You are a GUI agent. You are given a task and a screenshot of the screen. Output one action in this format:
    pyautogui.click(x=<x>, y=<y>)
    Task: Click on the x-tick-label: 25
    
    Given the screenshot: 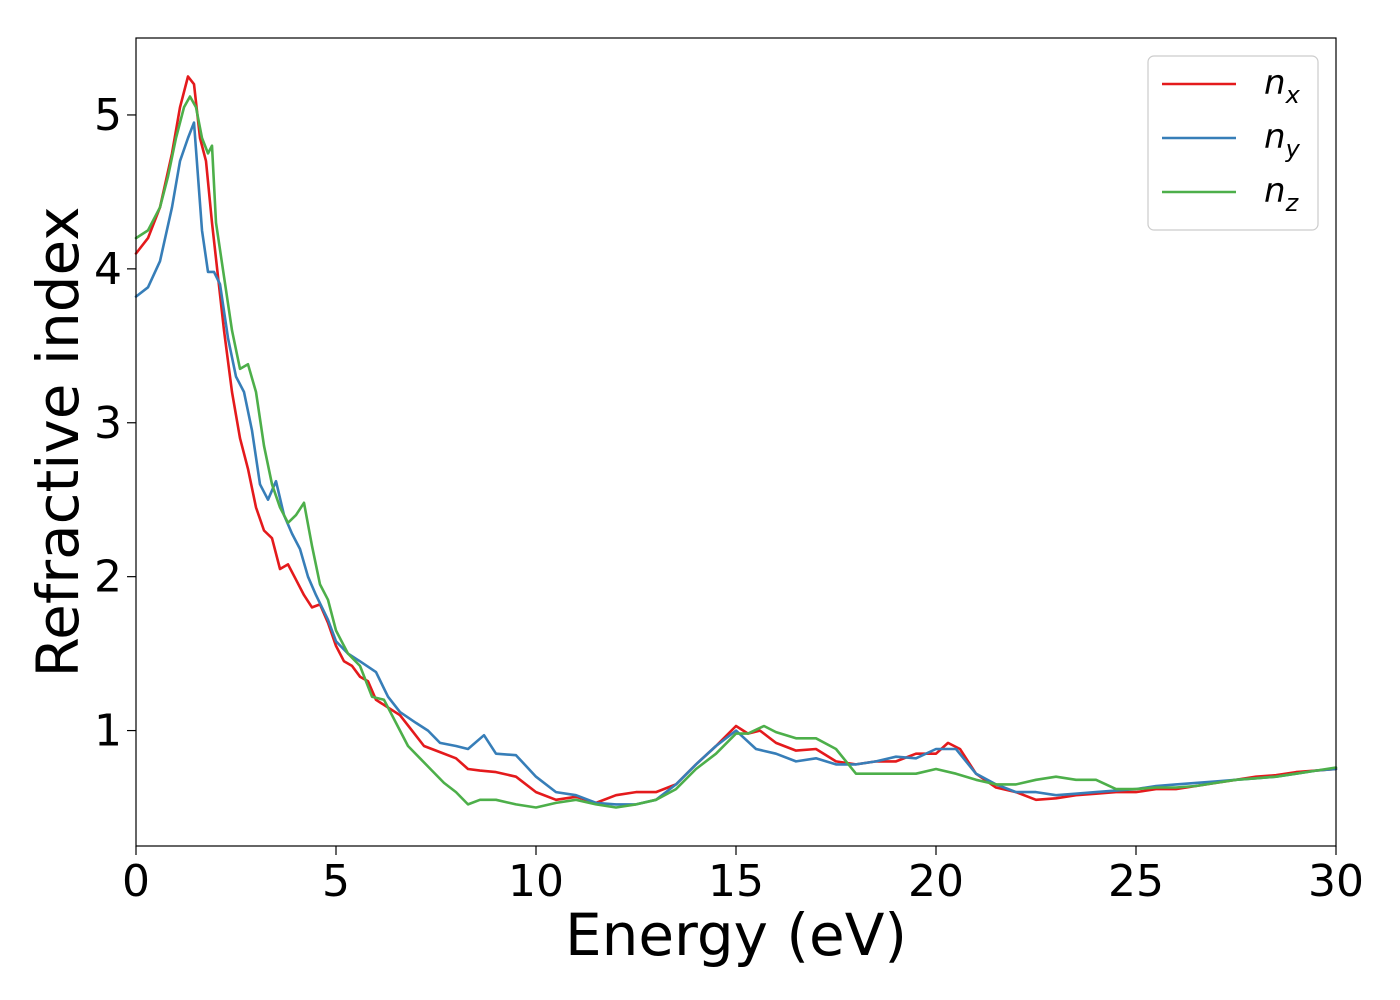 What is the action you would take?
    pyautogui.click(x=1136, y=881)
    